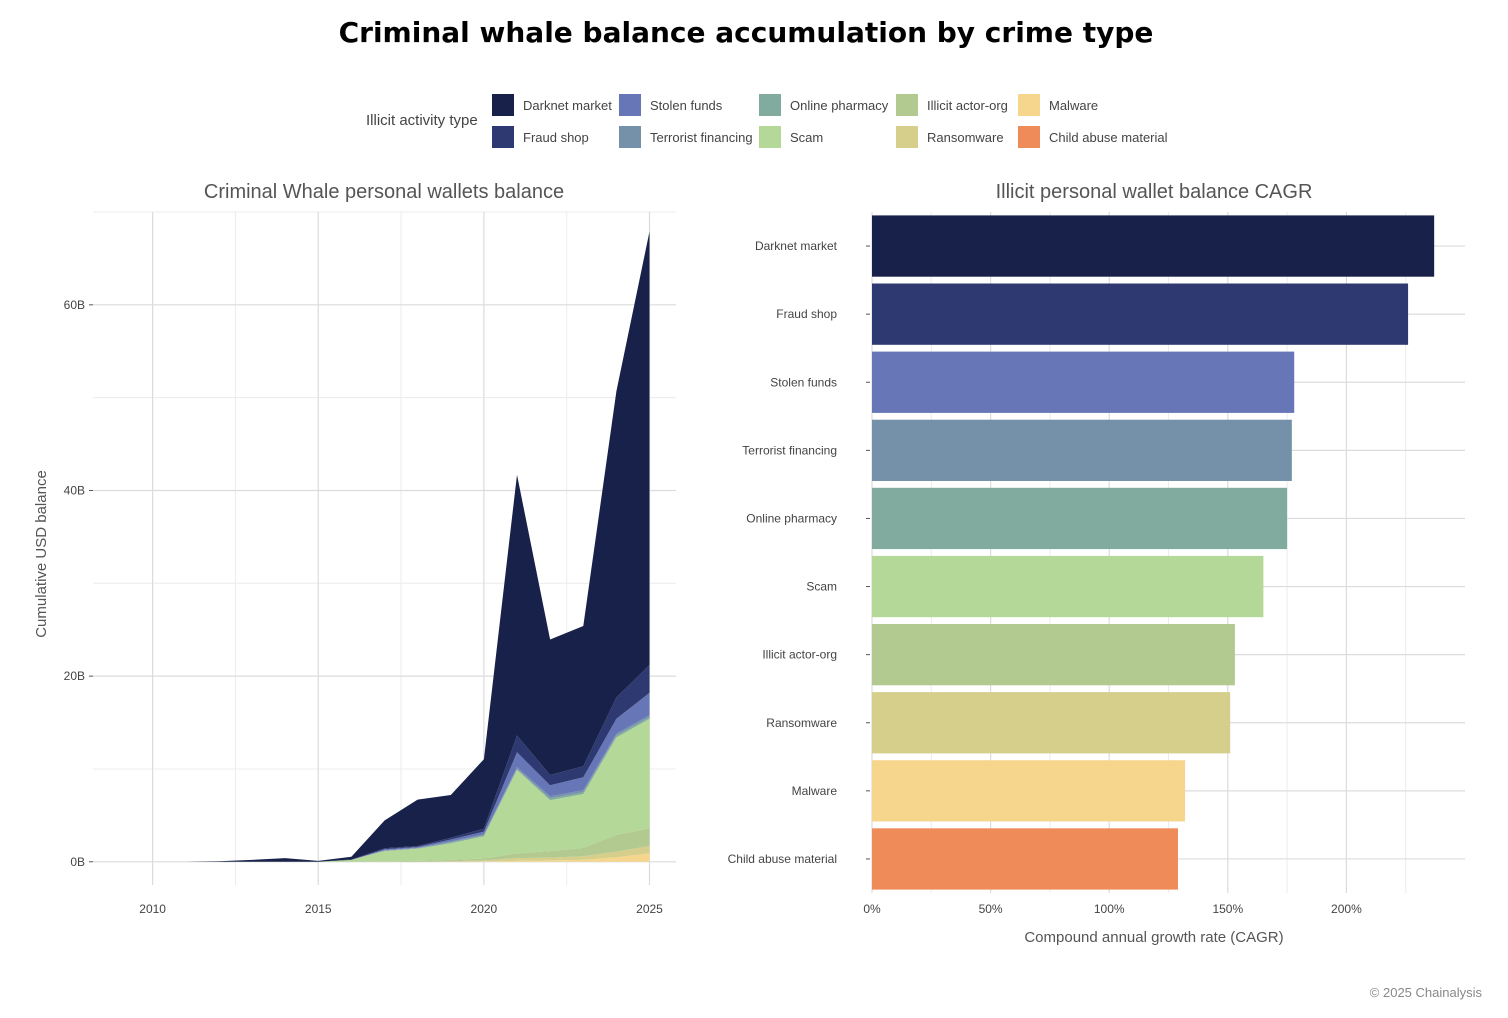  Describe the element at coordinates (967, 105) in the screenshot. I see `legend-label: Illicit actor-org` at that location.